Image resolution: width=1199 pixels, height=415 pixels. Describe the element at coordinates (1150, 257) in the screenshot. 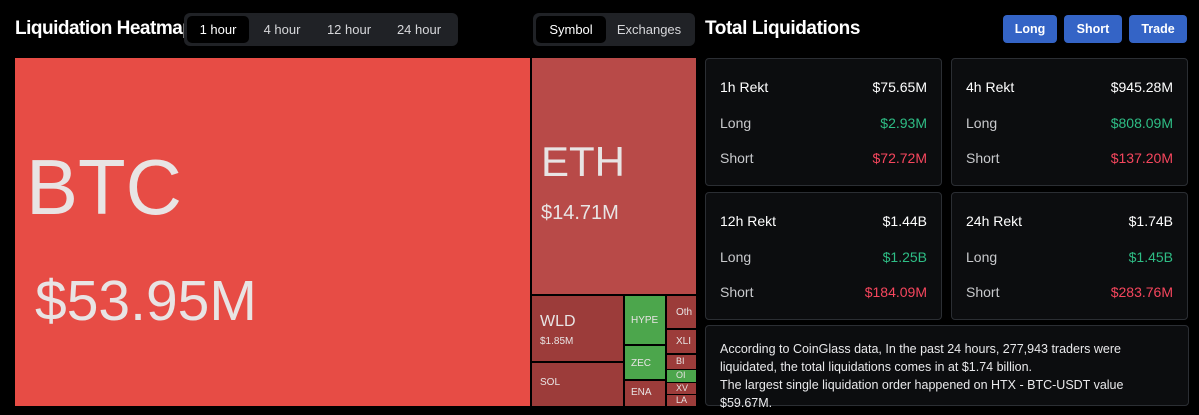

I see `long-value: $1.45B` at that location.